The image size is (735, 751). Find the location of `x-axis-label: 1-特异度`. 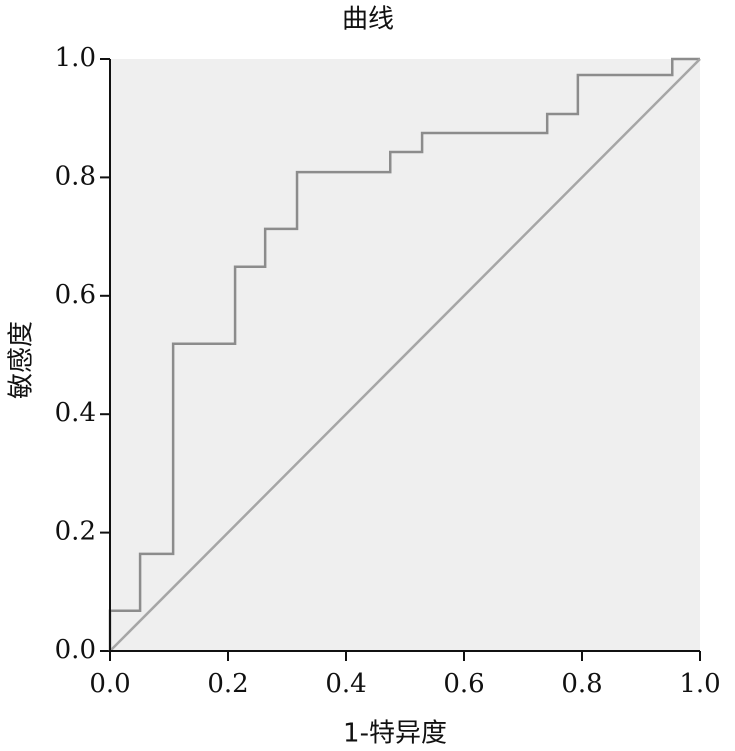

x-axis-label: 1-特异度 is located at coordinates (395, 734).